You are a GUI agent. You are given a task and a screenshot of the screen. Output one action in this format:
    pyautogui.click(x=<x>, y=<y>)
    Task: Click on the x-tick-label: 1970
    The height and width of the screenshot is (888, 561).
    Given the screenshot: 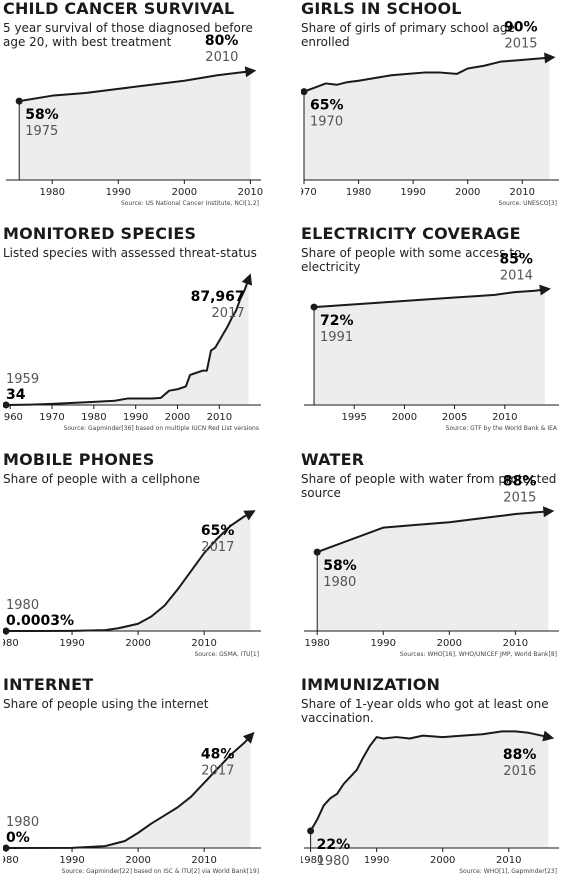 What is the action you would take?
    pyautogui.click(x=309, y=192)
    